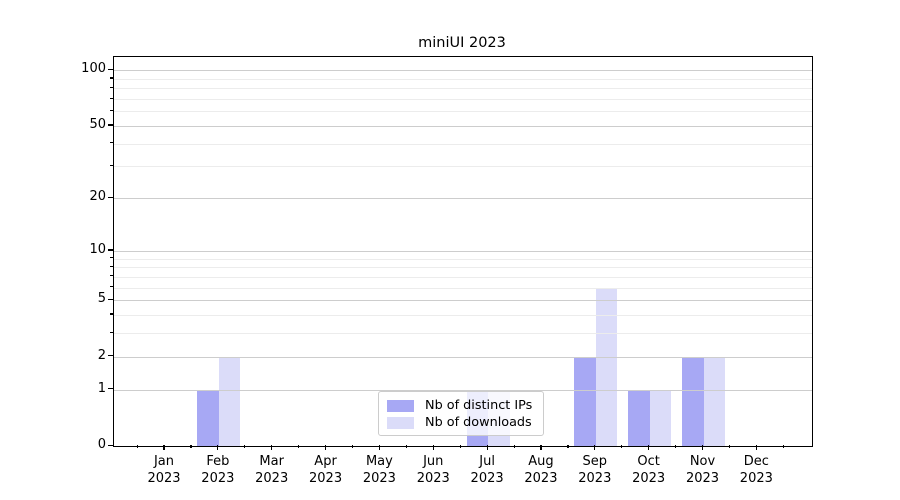  I want to click on legend-row-downloads: Nb of downloads, so click(461, 422).